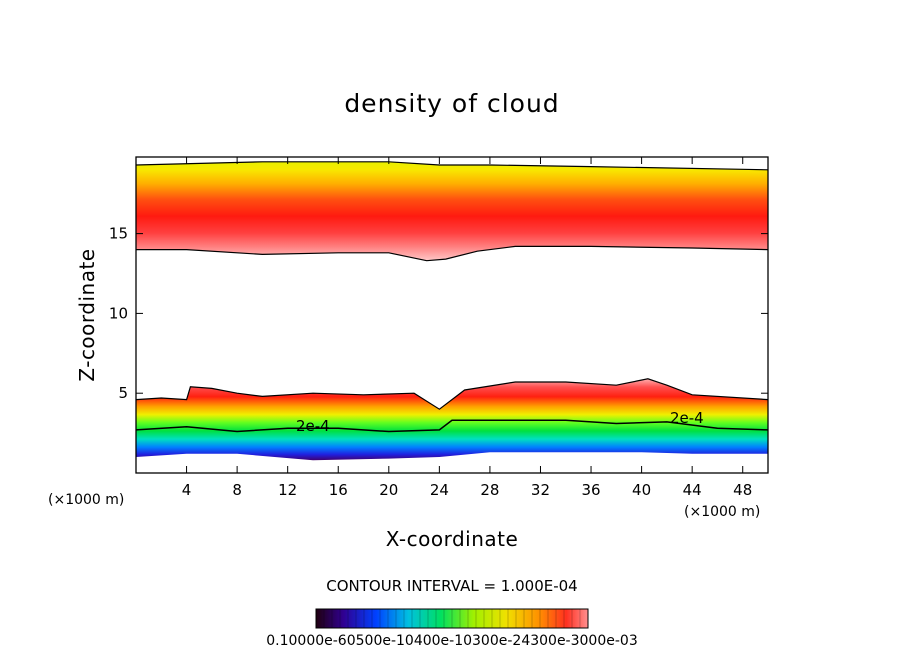  What do you see at coordinates (722, 512) in the screenshot?
I see `x-unit-right: (×1000 m)` at bounding box center [722, 512].